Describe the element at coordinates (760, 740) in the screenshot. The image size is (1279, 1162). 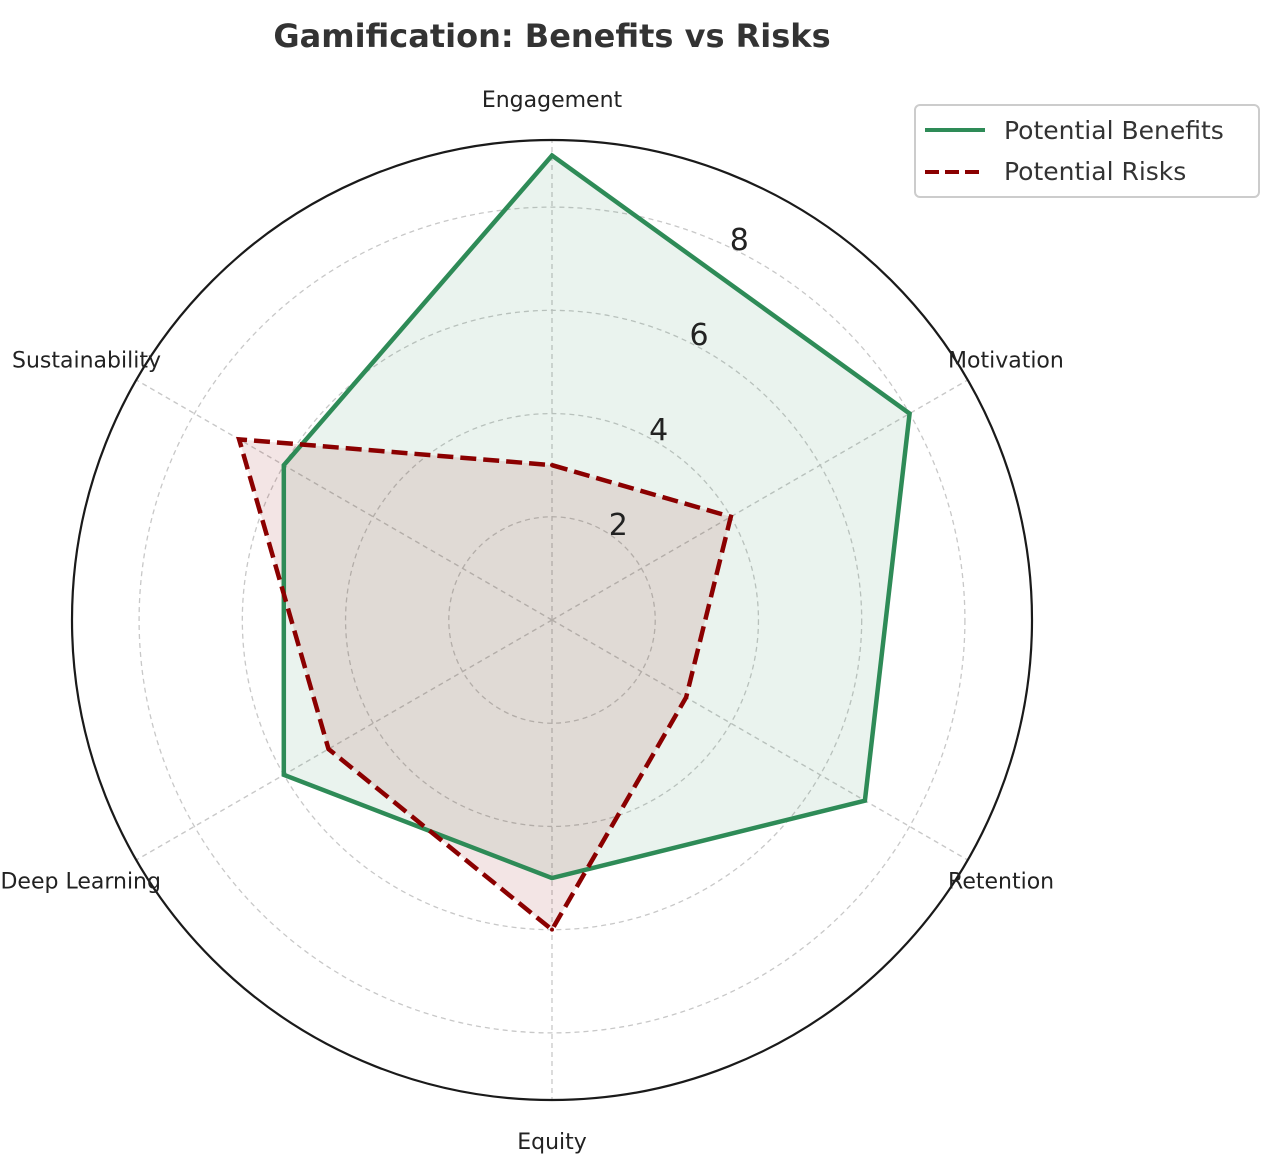
I see `spoke-retention` at that location.